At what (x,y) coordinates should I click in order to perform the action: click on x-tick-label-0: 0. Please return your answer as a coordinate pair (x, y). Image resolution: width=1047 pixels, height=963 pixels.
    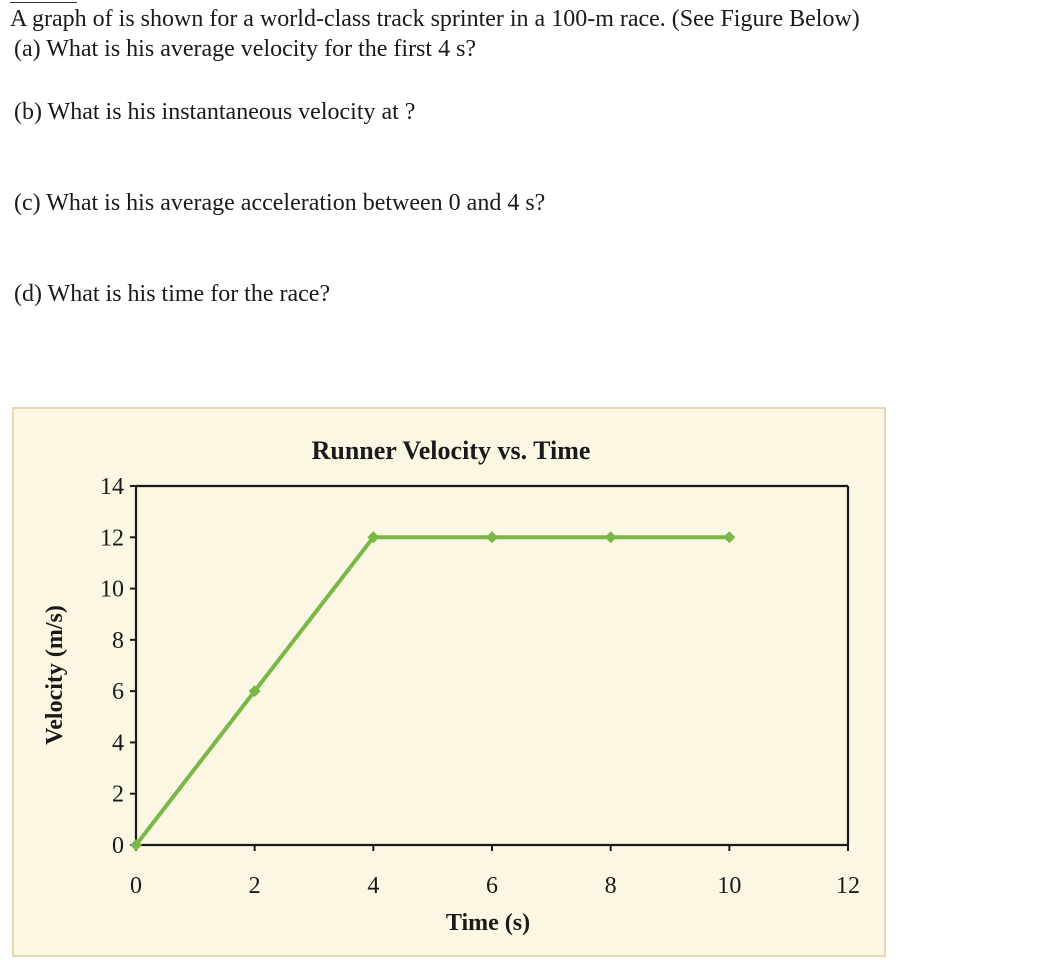
    Looking at the image, I should click on (136, 886).